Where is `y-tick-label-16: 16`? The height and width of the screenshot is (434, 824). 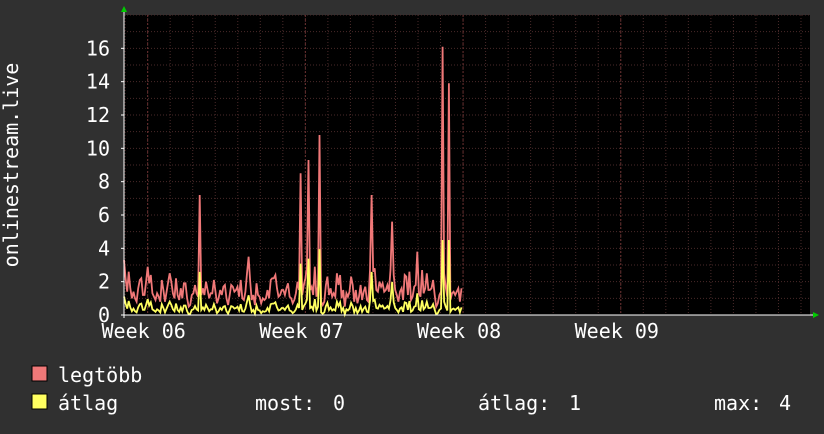
y-tick-label-16: 16 is located at coordinates (98, 48).